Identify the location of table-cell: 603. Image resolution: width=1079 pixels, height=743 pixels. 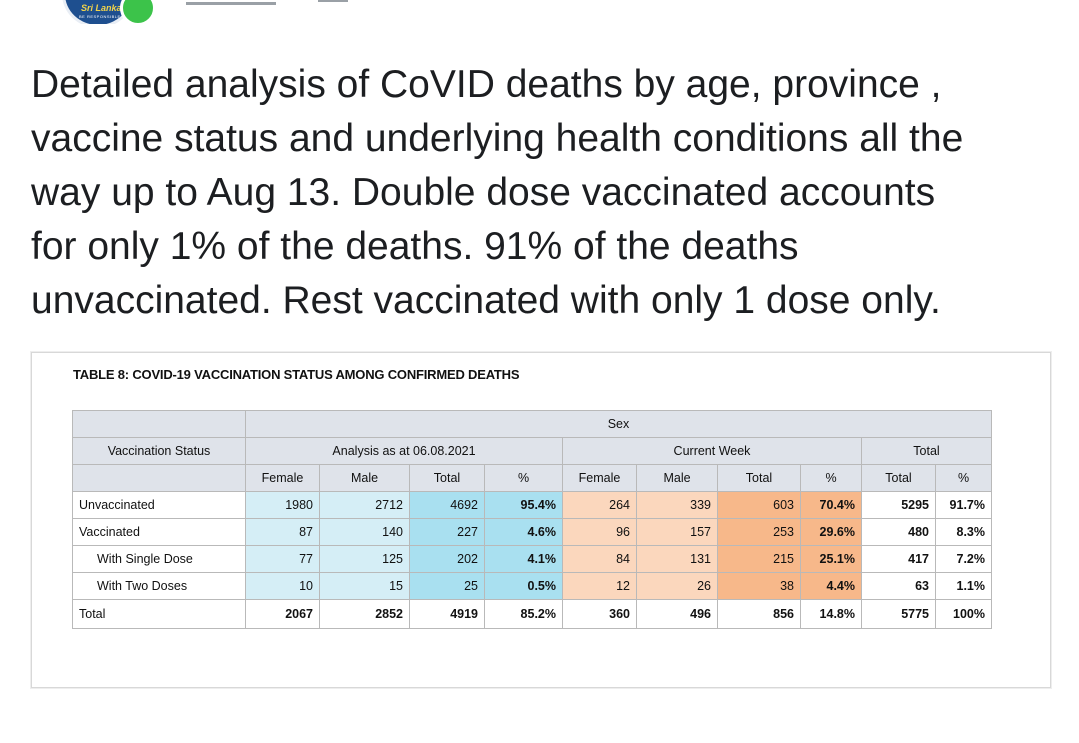
(759, 505).